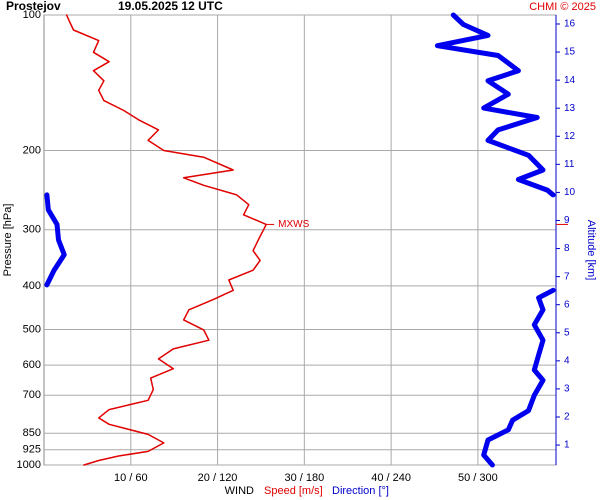  I want to click on y2-tick-label: 5, so click(567, 332).